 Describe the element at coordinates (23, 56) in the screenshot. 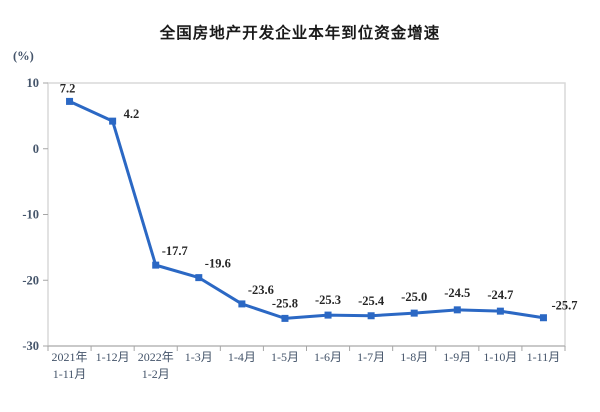

I see `y-axis-unit-label: (%)` at that location.